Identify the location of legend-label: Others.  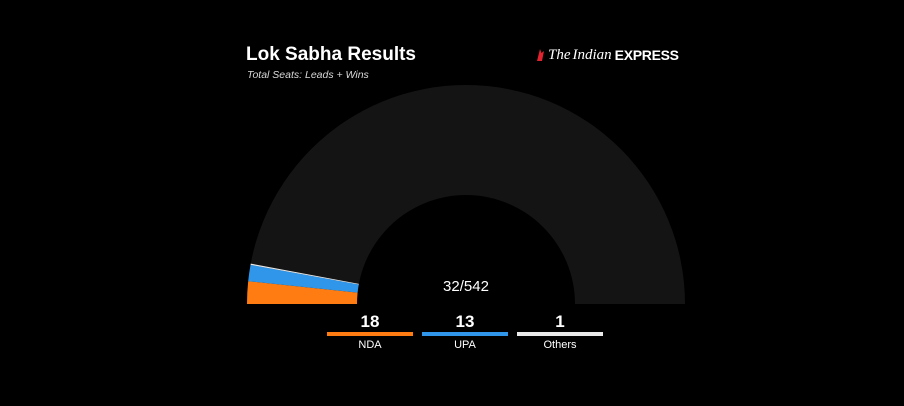
(560, 345).